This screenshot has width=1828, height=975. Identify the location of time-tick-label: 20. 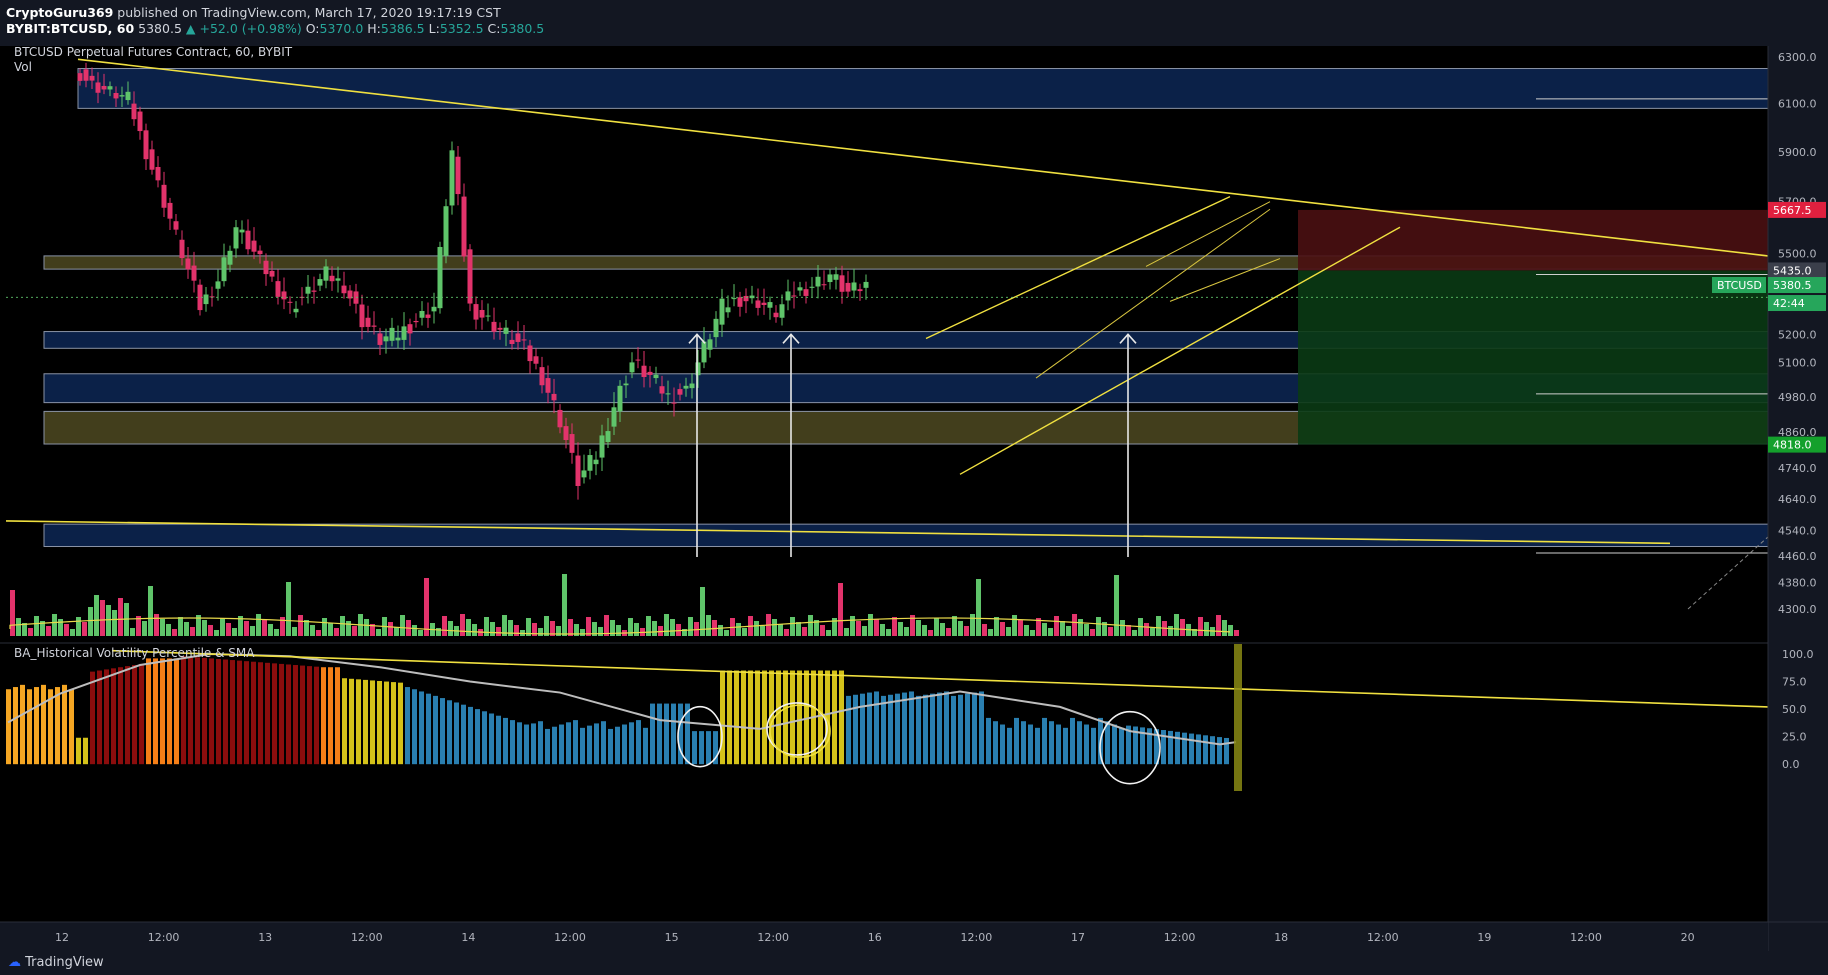
(1688, 937).